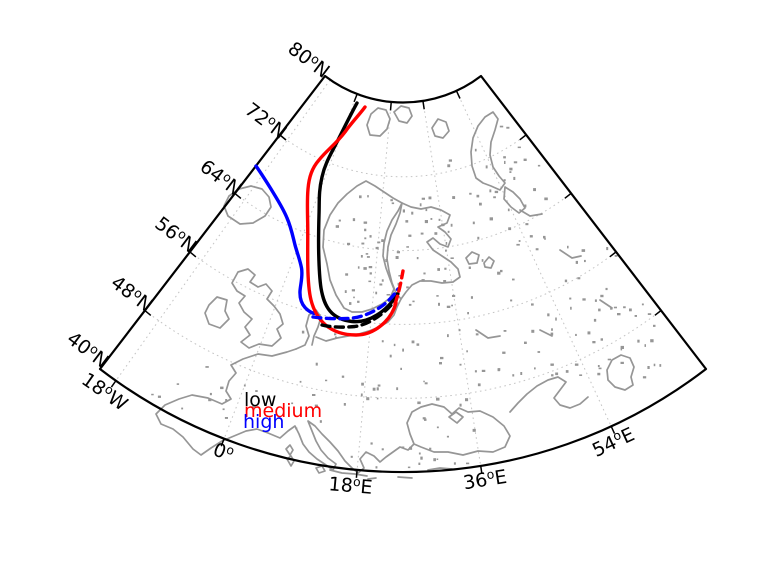 The image size is (778, 583). I want to click on trajectory-medium-solid, so click(351, 221).